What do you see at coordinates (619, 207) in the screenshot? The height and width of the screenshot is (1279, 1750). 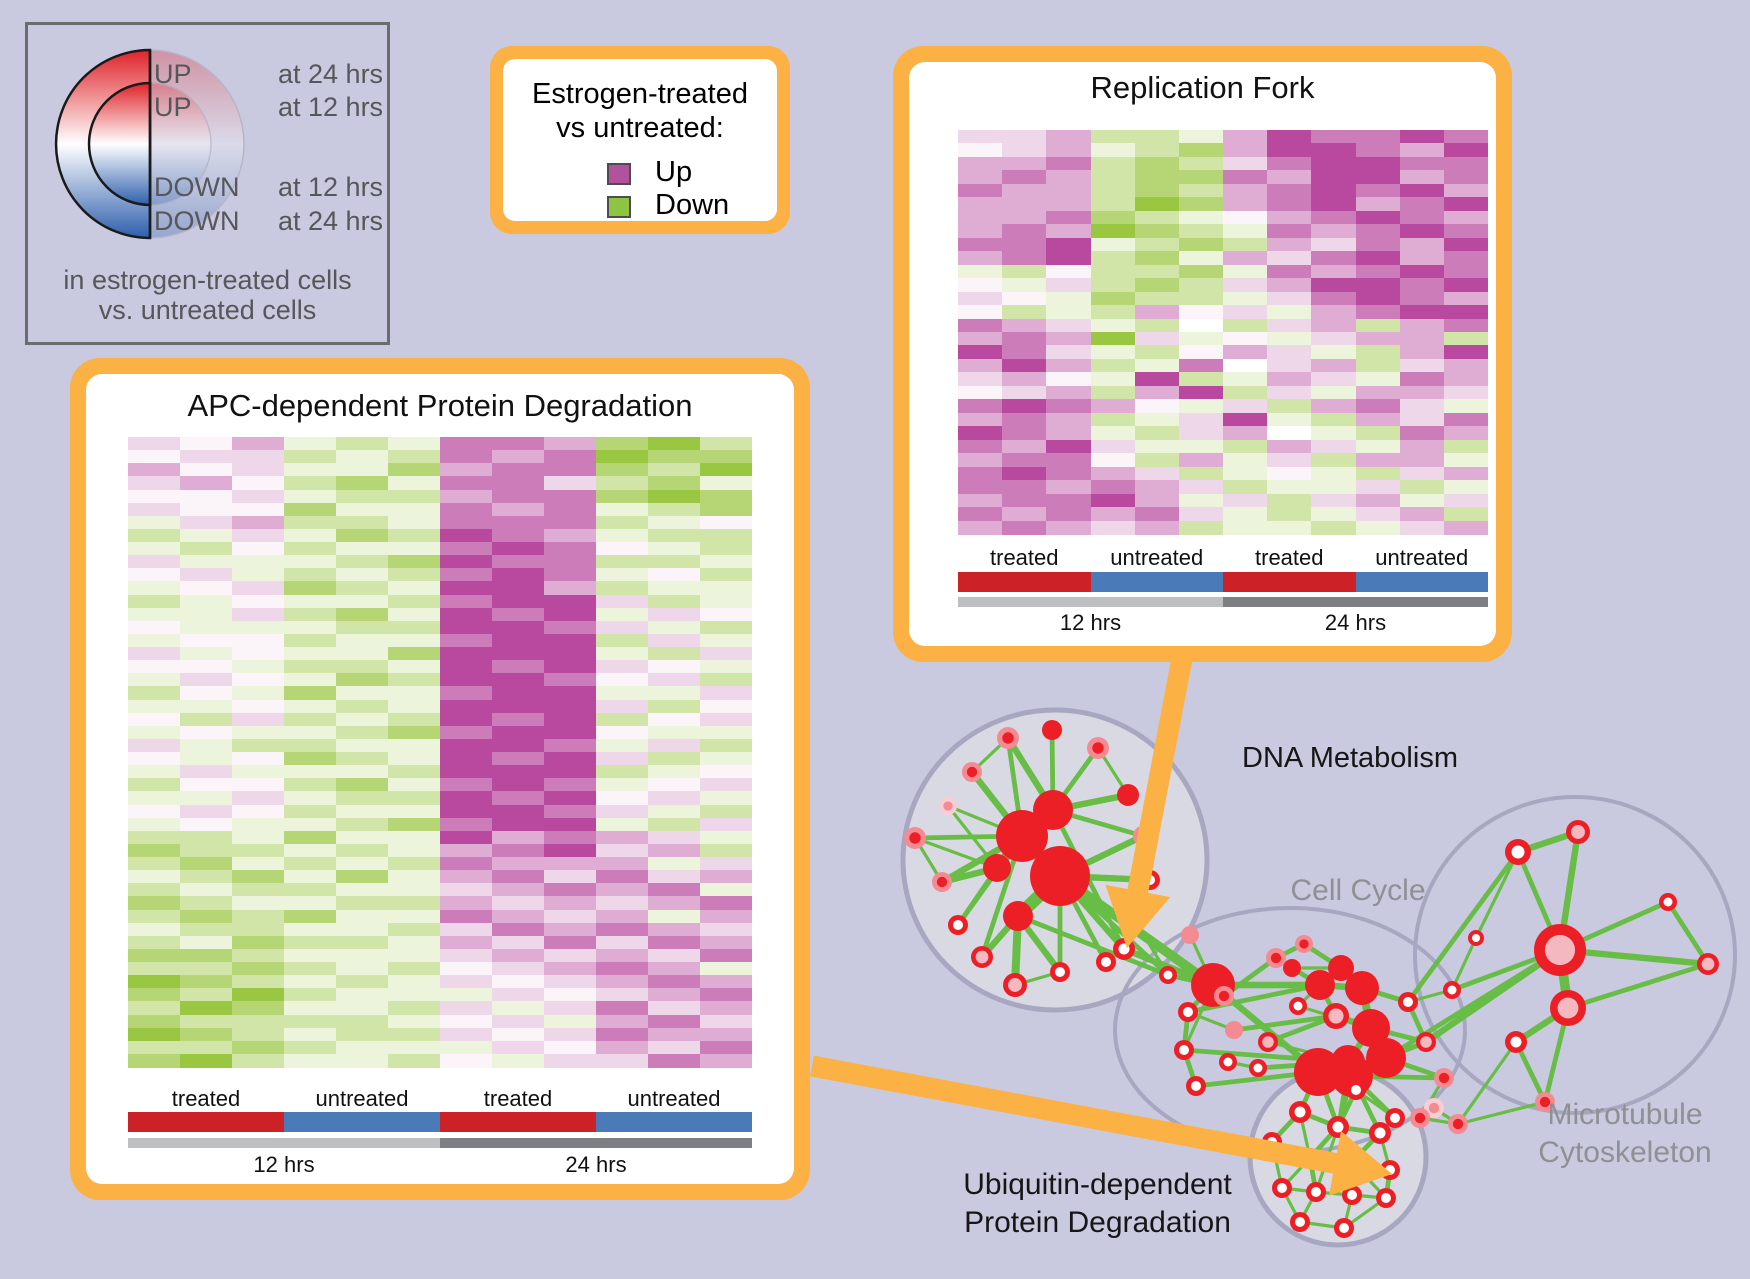 I see `down-swatch` at bounding box center [619, 207].